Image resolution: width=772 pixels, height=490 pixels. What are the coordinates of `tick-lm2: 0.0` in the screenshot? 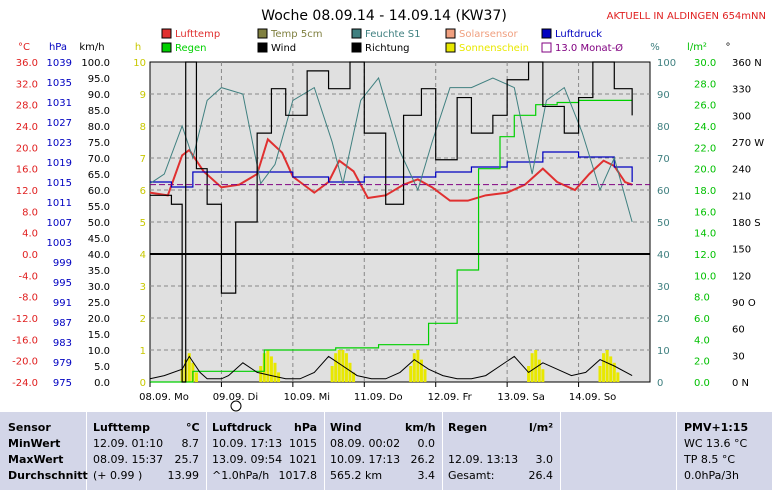 It's located at (702, 383).